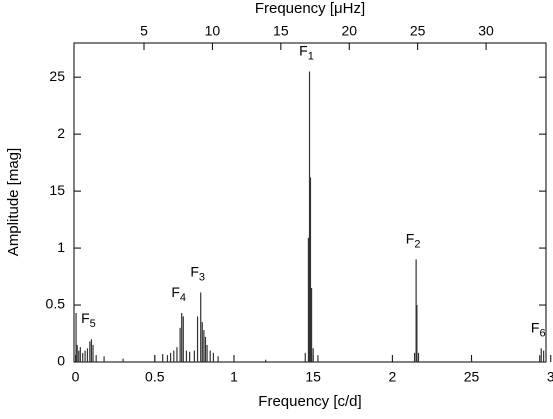 This screenshot has width=553, height=419. I want to click on peak-annotation: F2, so click(413, 240).